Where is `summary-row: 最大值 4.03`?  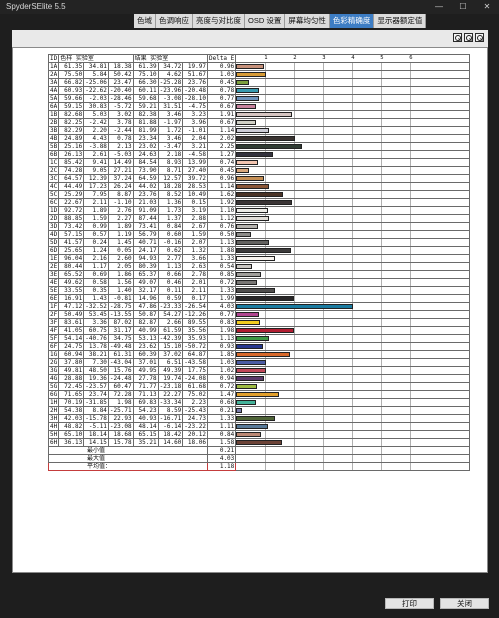 summary-row: 最大值 4.03 is located at coordinates (259, 458).